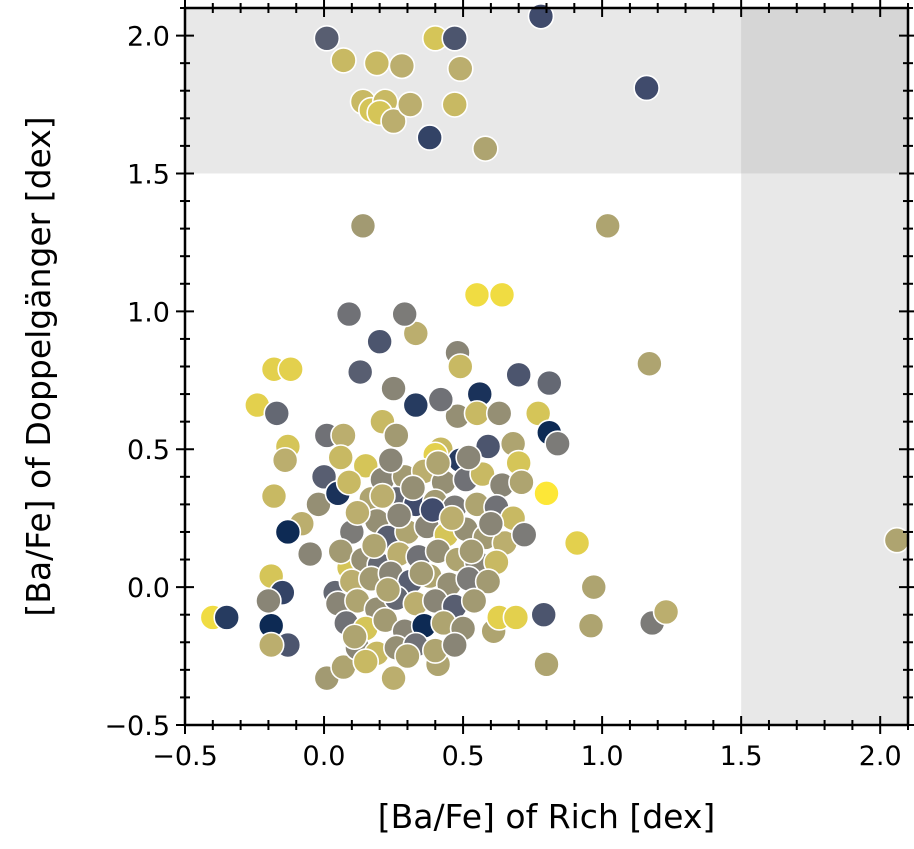  Describe the element at coordinates (148, 312) in the screenshot. I see `y-tick-label: 1.0` at that location.